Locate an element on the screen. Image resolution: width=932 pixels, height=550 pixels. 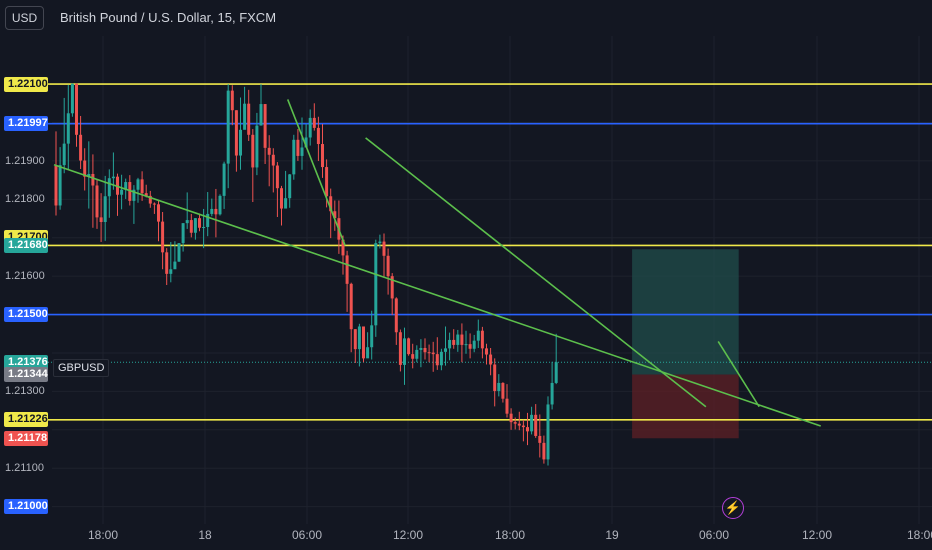
price-tick-label: 1.21800 is located at coordinates (25, 199).